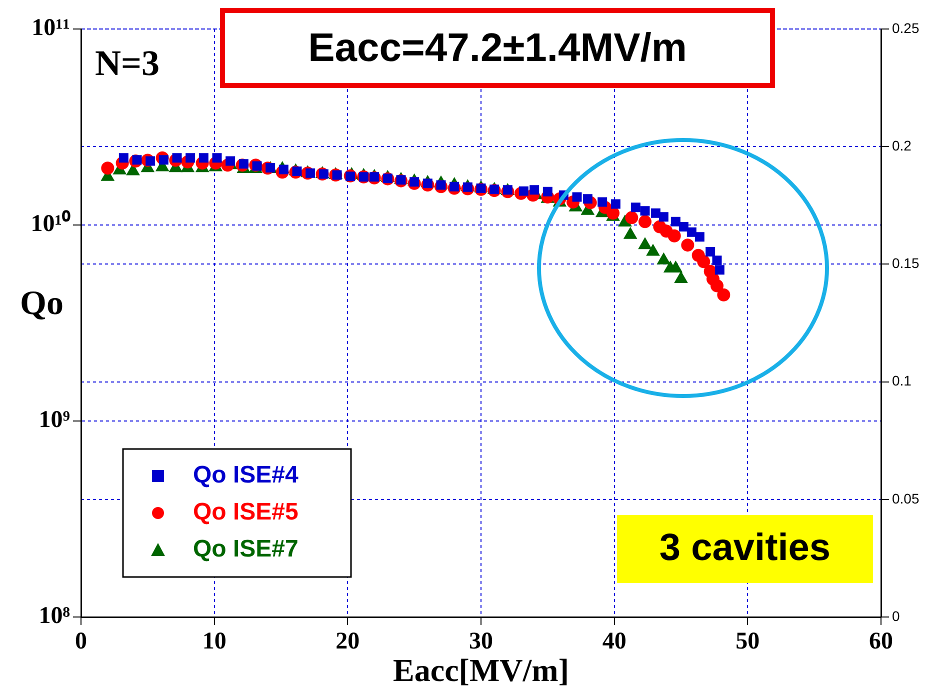 This screenshot has height=692, width=943. I want to click on annotation: Eacc=47.2±1.4MV/m, so click(497, 48).